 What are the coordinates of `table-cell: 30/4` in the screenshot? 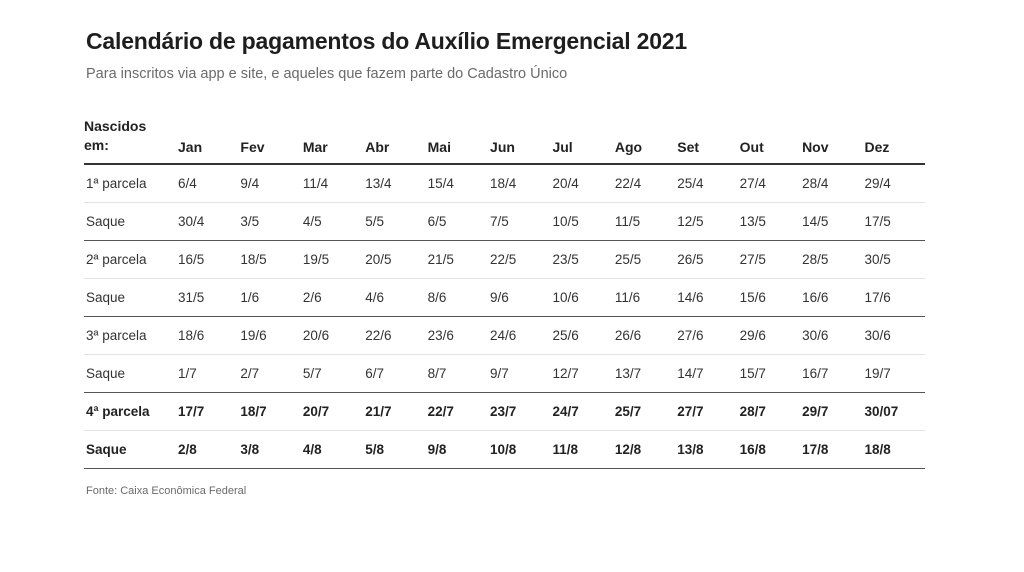 It's located at (207, 221).